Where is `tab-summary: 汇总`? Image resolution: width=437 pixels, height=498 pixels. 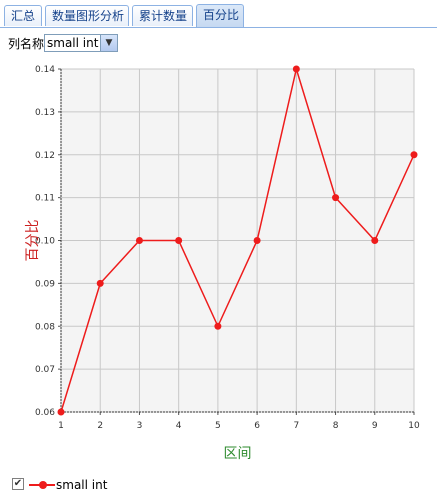 tab-summary: 汇总 is located at coordinates (23, 15).